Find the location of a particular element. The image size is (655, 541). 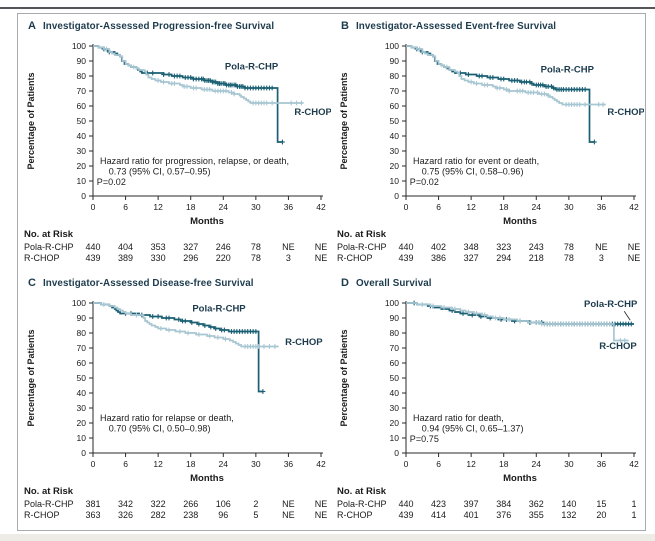

at-risk-value: 404 is located at coordinates (125, 247).